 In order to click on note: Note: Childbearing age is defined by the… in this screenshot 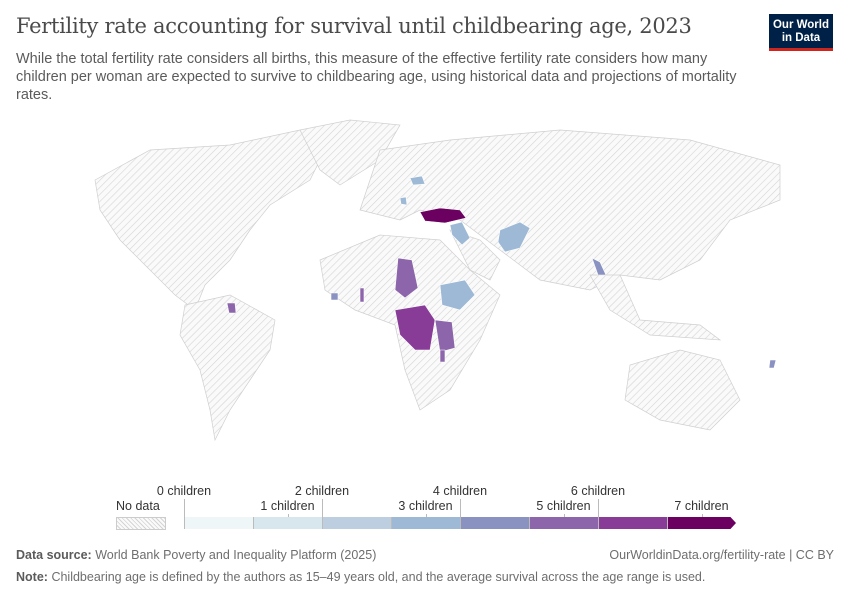, I will do `click(361, 577)`.